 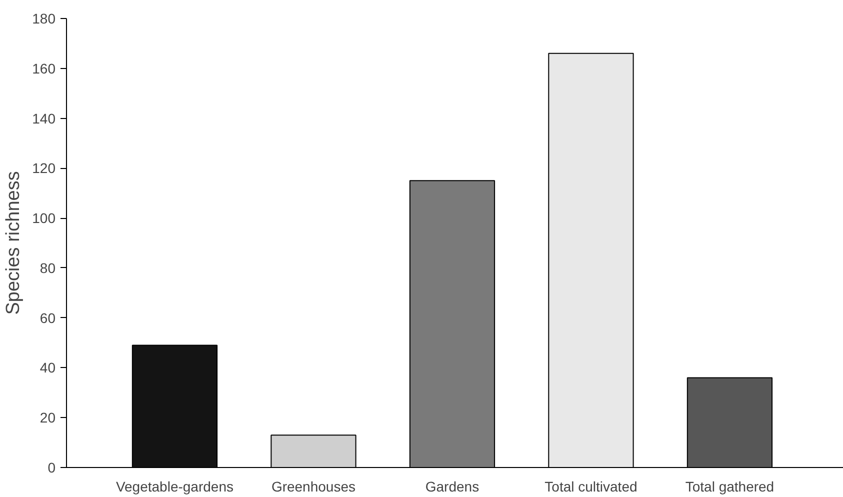 What do you see at coordinates (44, 218) in the screenshot?
I see `y-tick-label: 100` at bounding box center [44, 218].